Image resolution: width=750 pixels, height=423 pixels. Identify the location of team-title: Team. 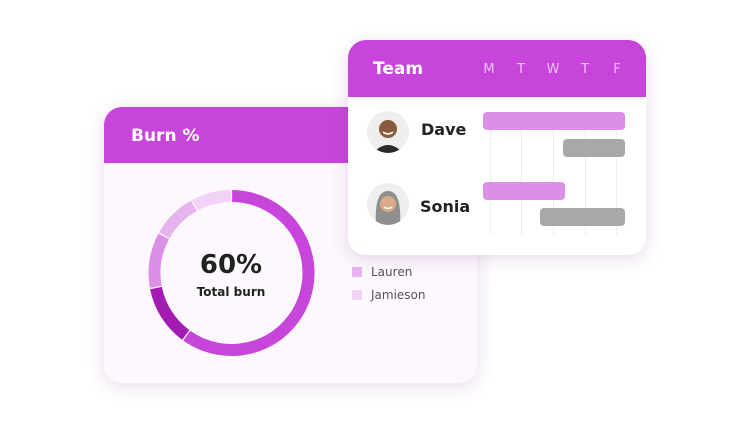
(398, 69).